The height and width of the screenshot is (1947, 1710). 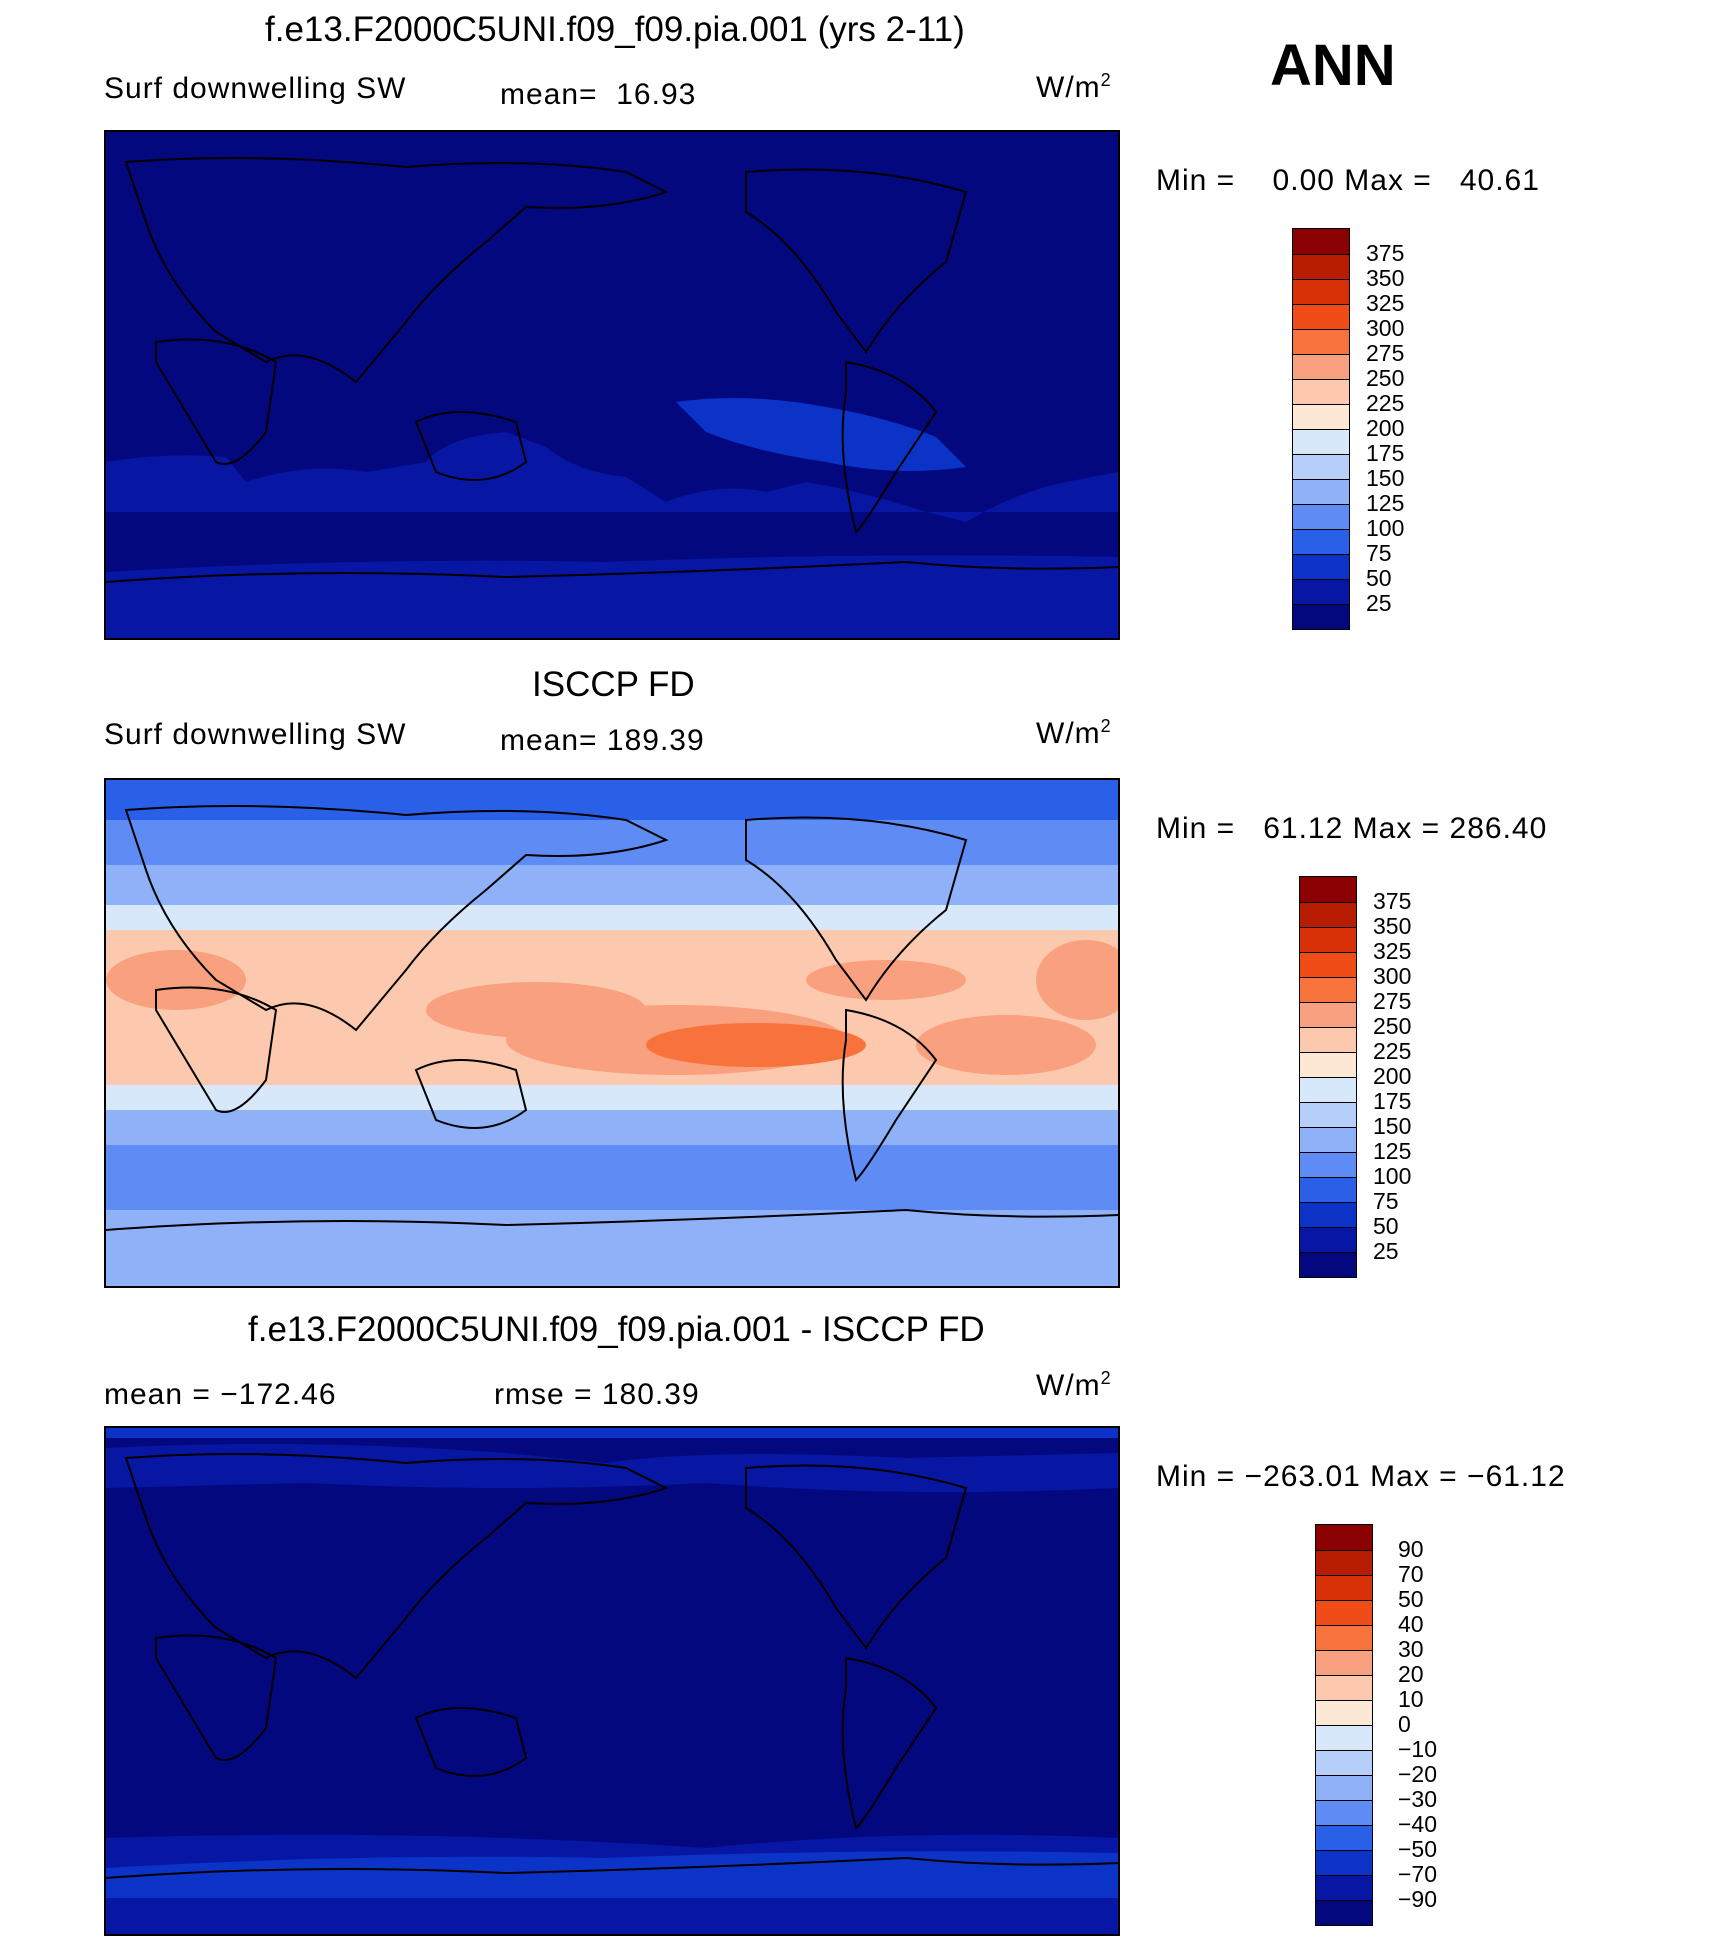 I want to click on panel3-colorbar, so click(x=1344, y=1725).